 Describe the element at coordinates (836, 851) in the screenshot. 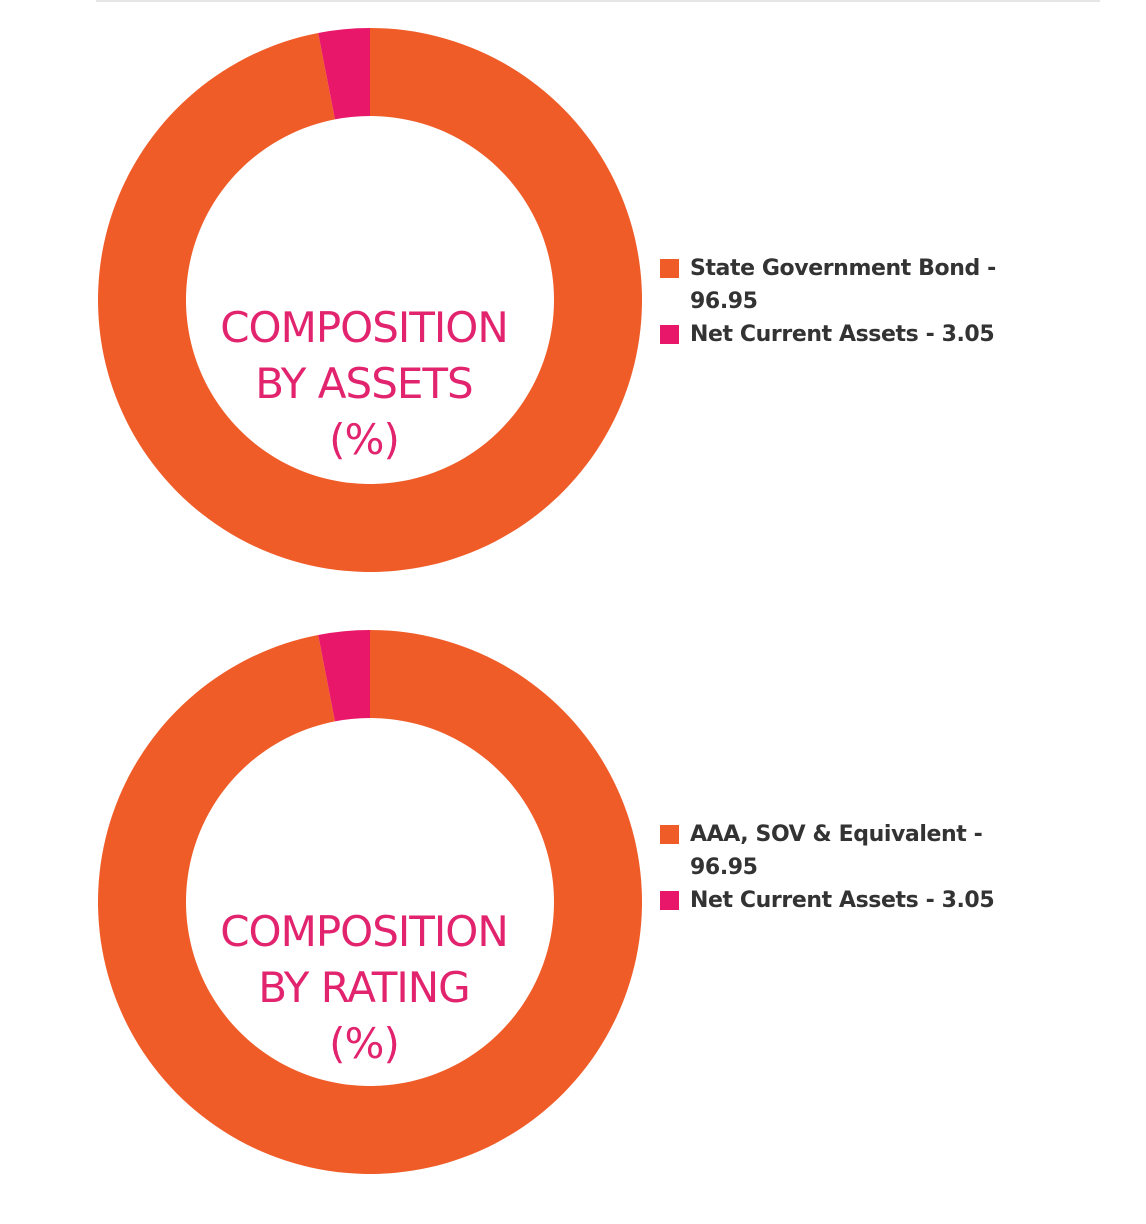

I see `legend-label: AAA, SOV & Equivalent - 96.95` at that location.